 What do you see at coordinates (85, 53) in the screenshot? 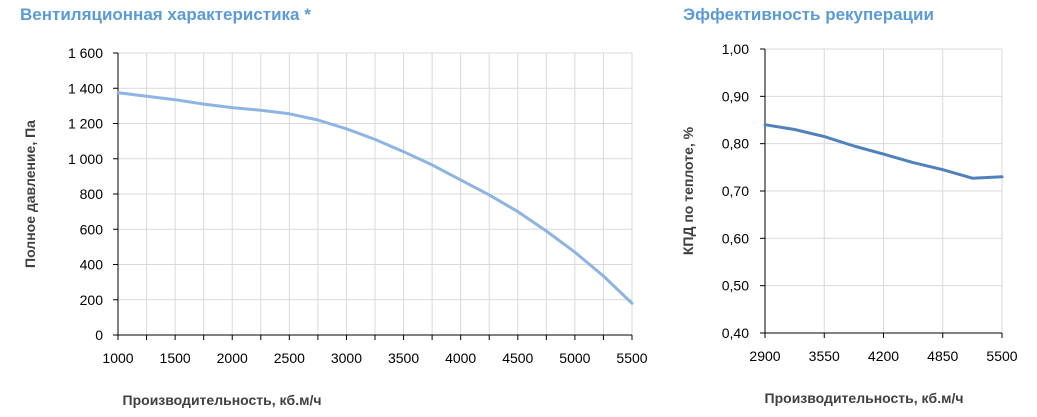
I see `y-tick-label: 1 600` at bounding box center [85, 53].